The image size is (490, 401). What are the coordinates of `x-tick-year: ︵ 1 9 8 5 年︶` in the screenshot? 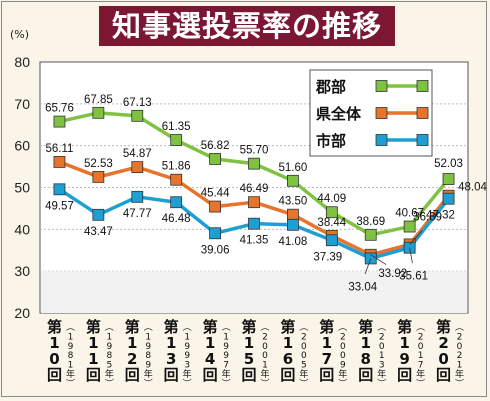 It's located at (109, 356).